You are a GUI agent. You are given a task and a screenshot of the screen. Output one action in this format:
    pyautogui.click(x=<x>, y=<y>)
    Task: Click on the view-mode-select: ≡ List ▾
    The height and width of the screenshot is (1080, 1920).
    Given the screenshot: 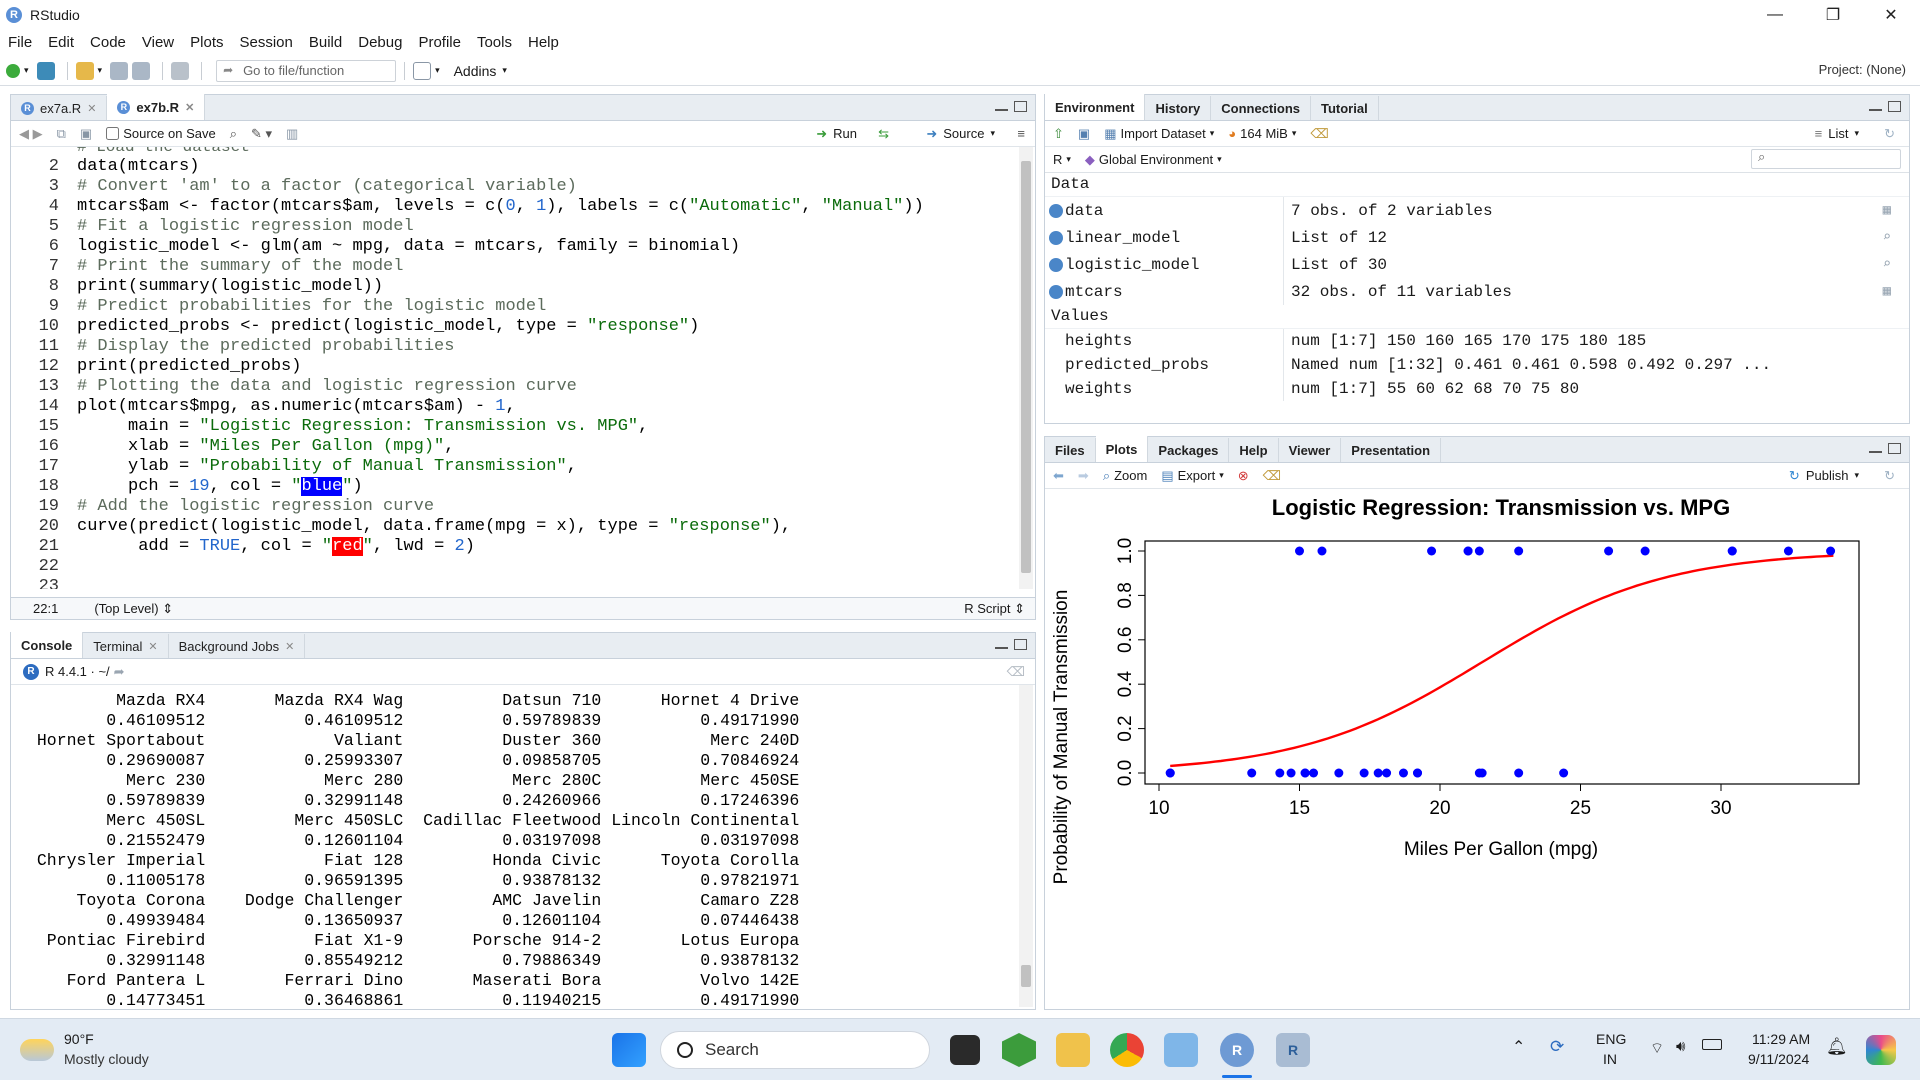 What is the action you would take?
    pyautogui.click(x=1837, y=133)
    